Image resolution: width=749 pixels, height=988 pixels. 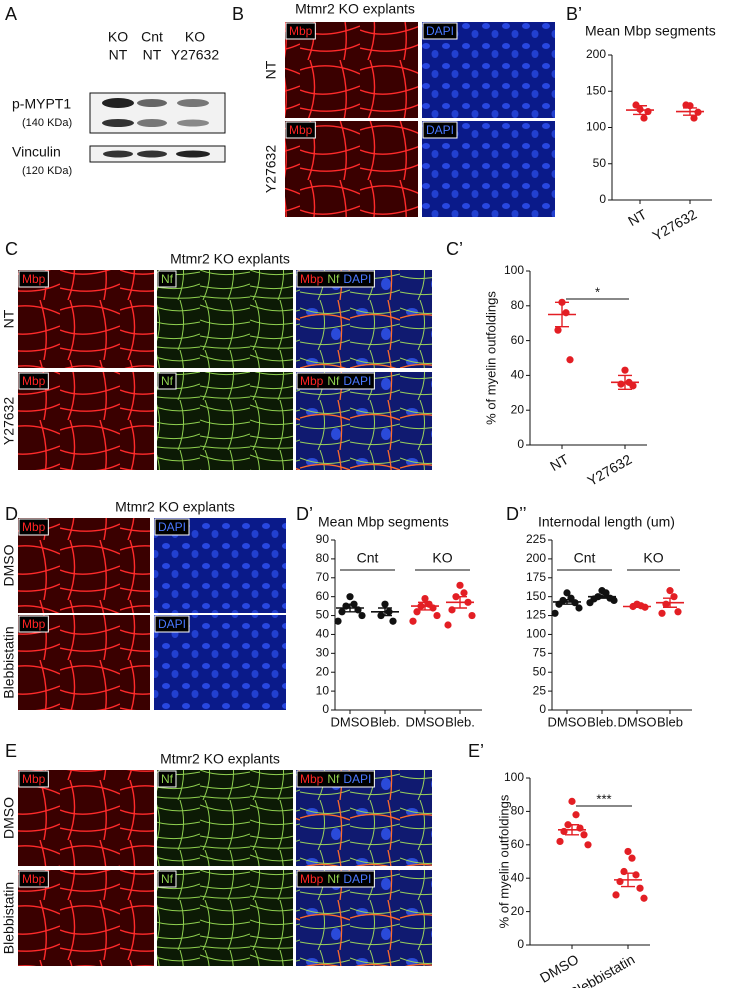 I want to click on y-tick-label: 225, so click(x=536, y=539).